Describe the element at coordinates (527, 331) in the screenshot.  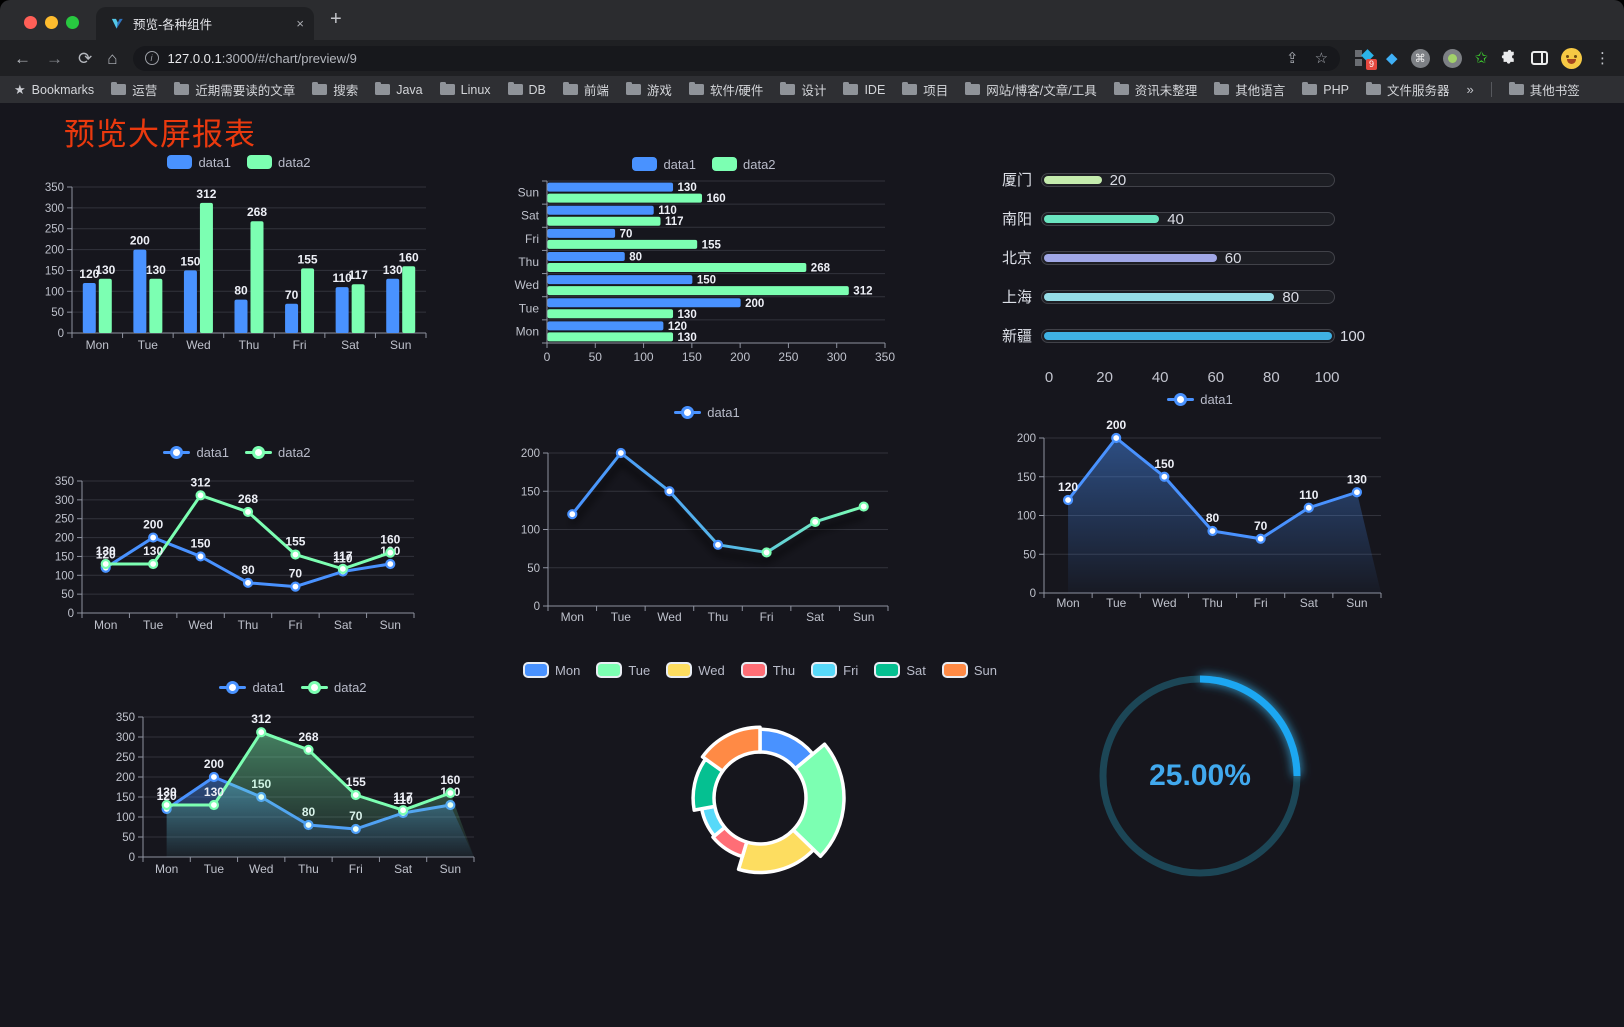
I see `svg-text: Mon` at that location.